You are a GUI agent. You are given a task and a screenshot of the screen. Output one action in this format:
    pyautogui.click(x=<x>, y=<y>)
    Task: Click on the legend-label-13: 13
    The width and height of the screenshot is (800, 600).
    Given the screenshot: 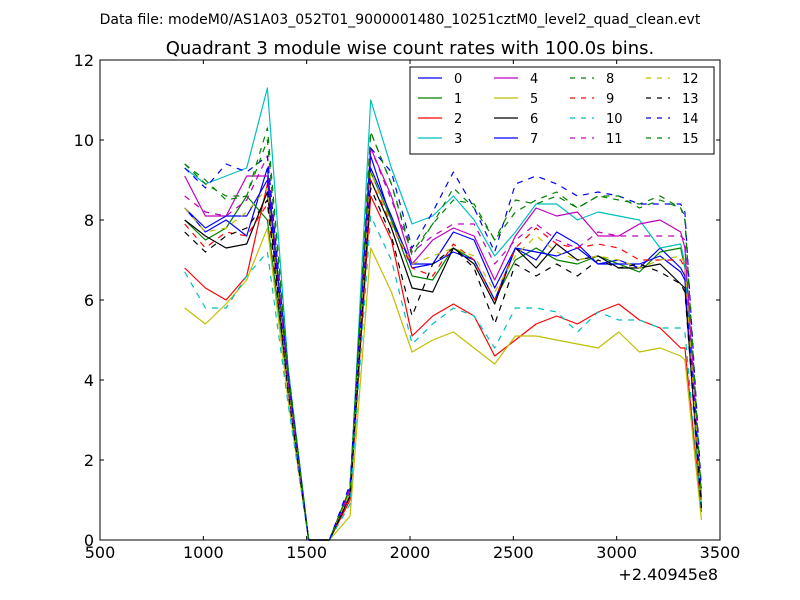 What is the action you would take?
    pyautogui.click(x=690, y=99)
    